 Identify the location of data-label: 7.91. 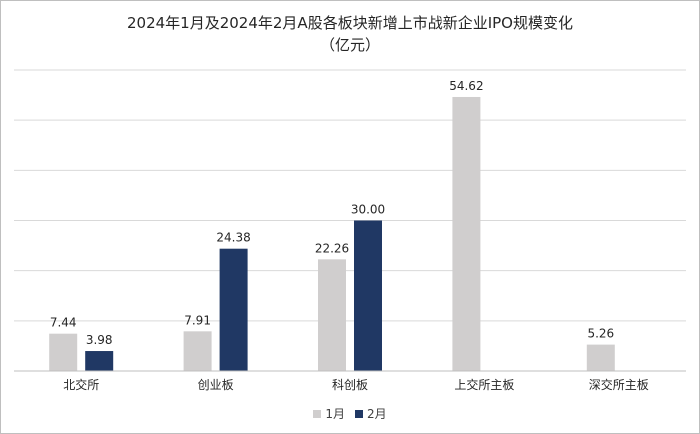
(197, 320).